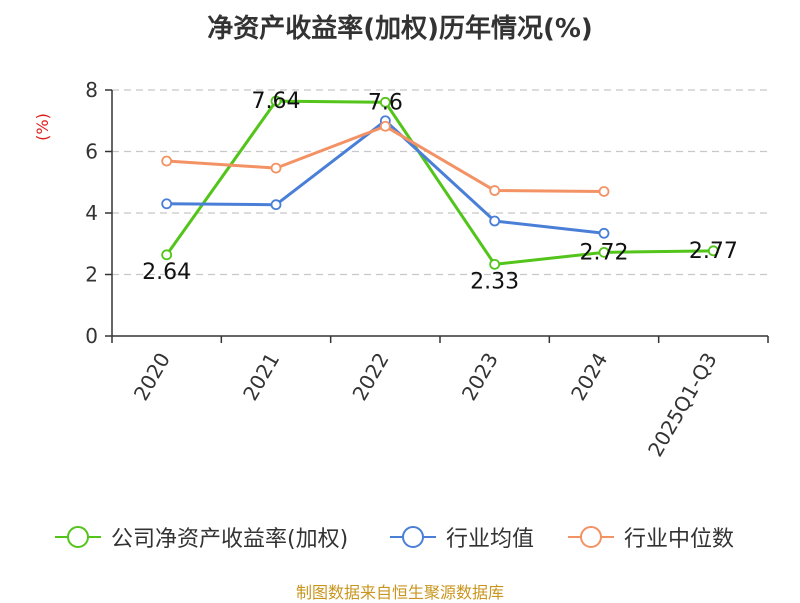  What do you see at coordinates (152, 377) in the screenshot?
I see `x-tick-label: 2020` at bounding box center [152, 377].